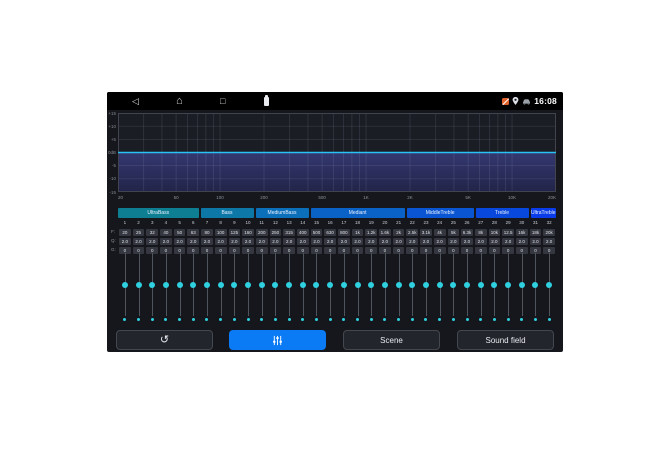 The height and width of the screenshot is (453, 670). I want to click on home-icon: ⌂, so click(179, 101).